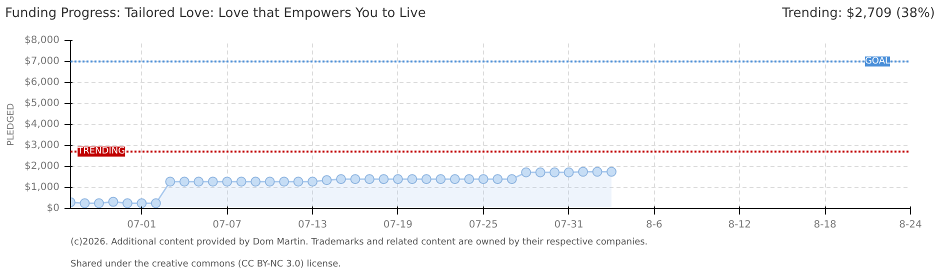 This screenshot has width=940, height=270. What do you see at coordinates (910, 225) in the screenshot?
I see `x-tick-label: 8-24` at bounding box center [910, 225].